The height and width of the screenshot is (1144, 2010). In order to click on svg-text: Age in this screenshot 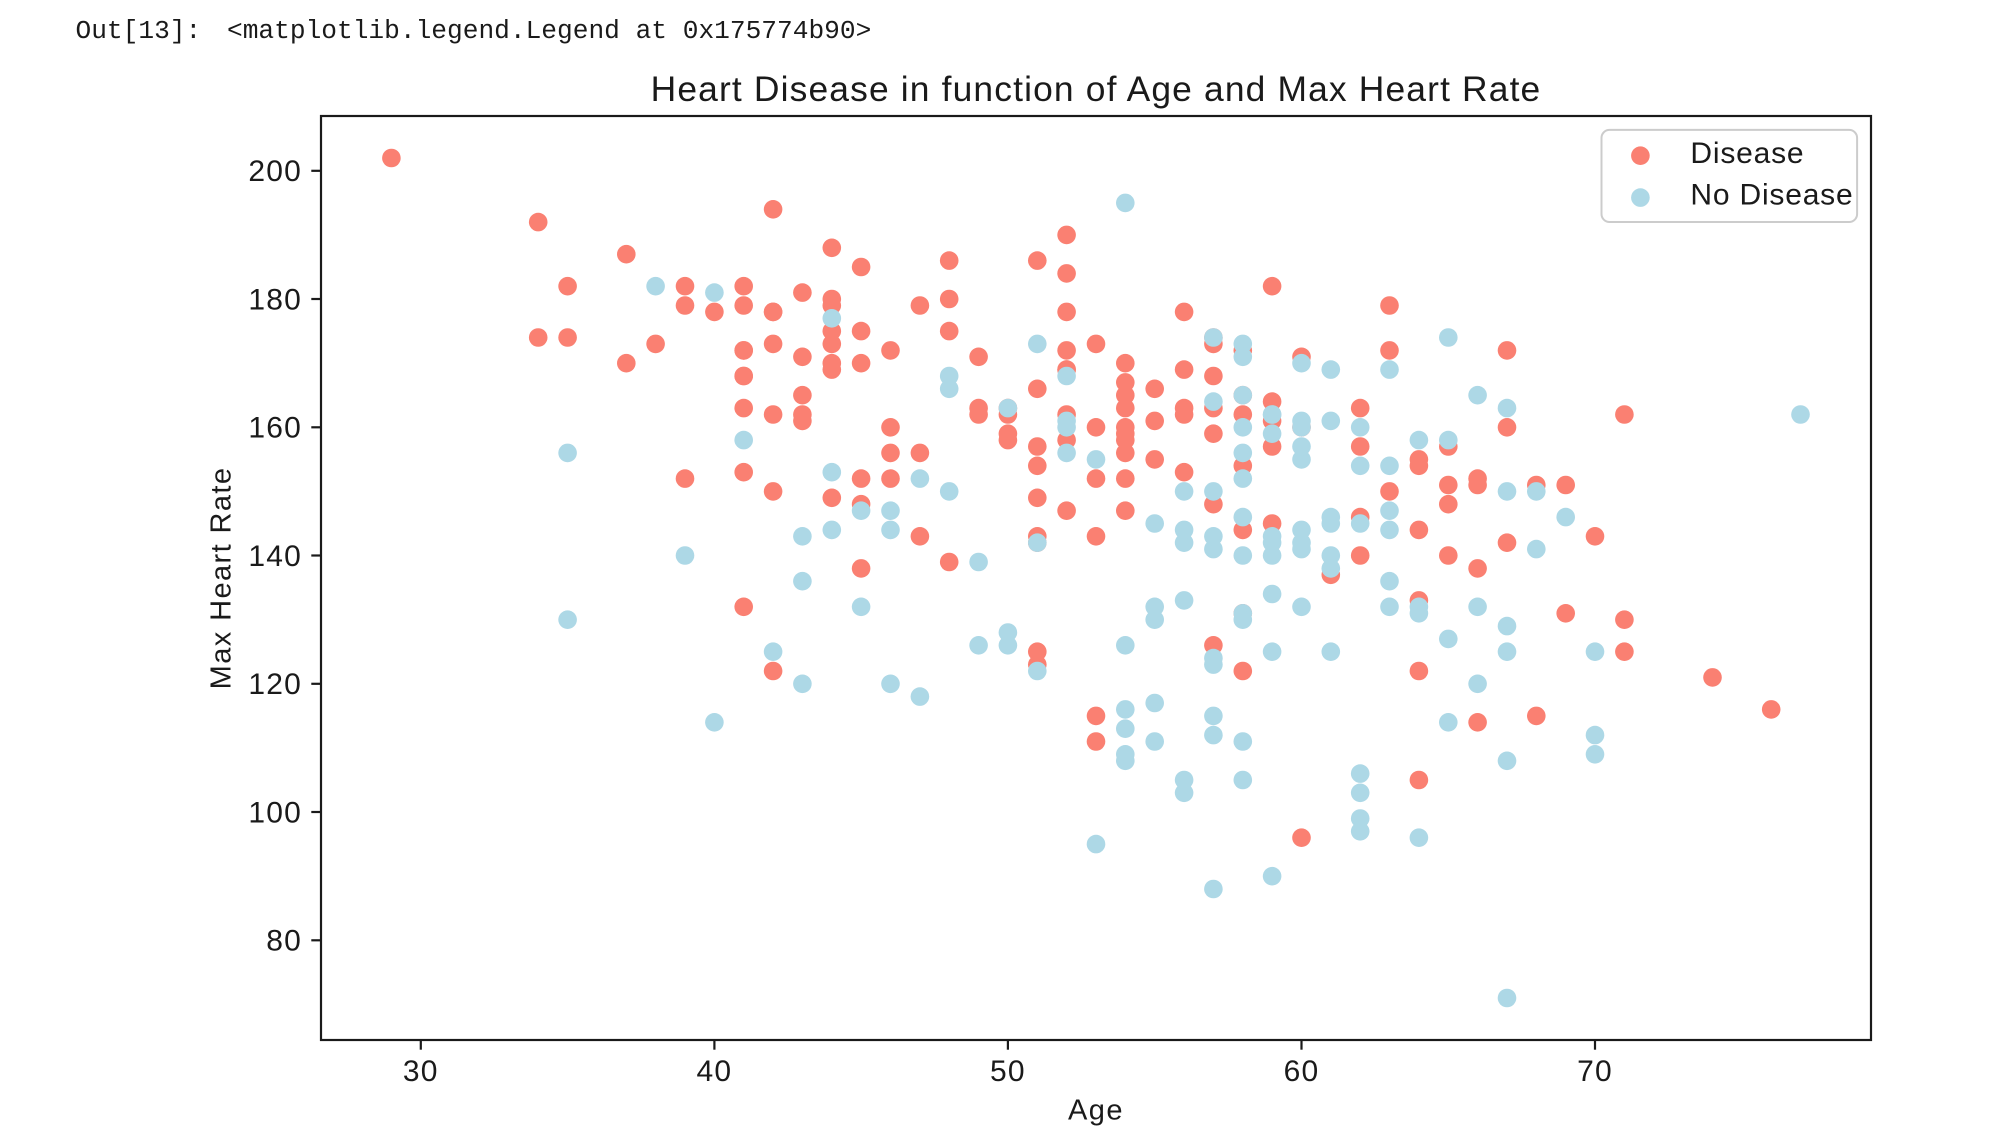, I will do `click(1096, 1111)`.